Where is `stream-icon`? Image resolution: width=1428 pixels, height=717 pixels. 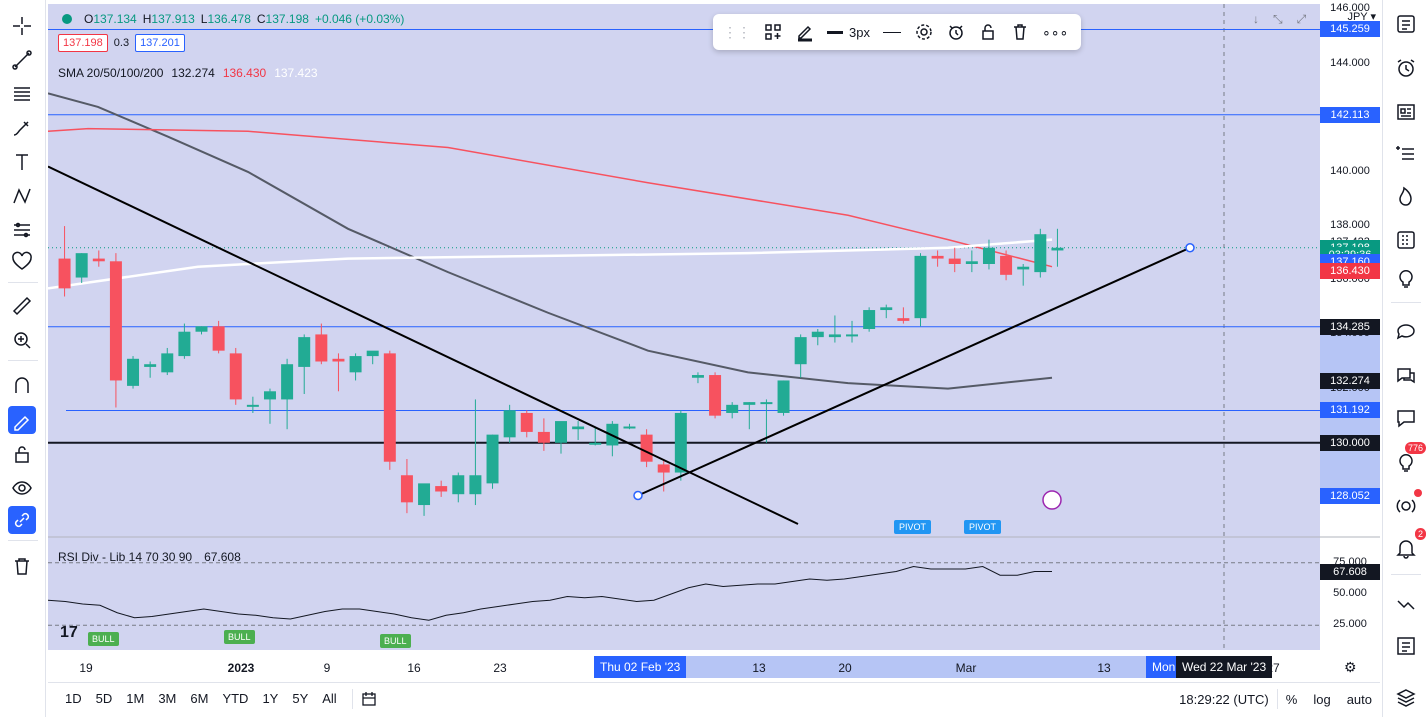
stream-icon is located at coordinates (1407, 504).